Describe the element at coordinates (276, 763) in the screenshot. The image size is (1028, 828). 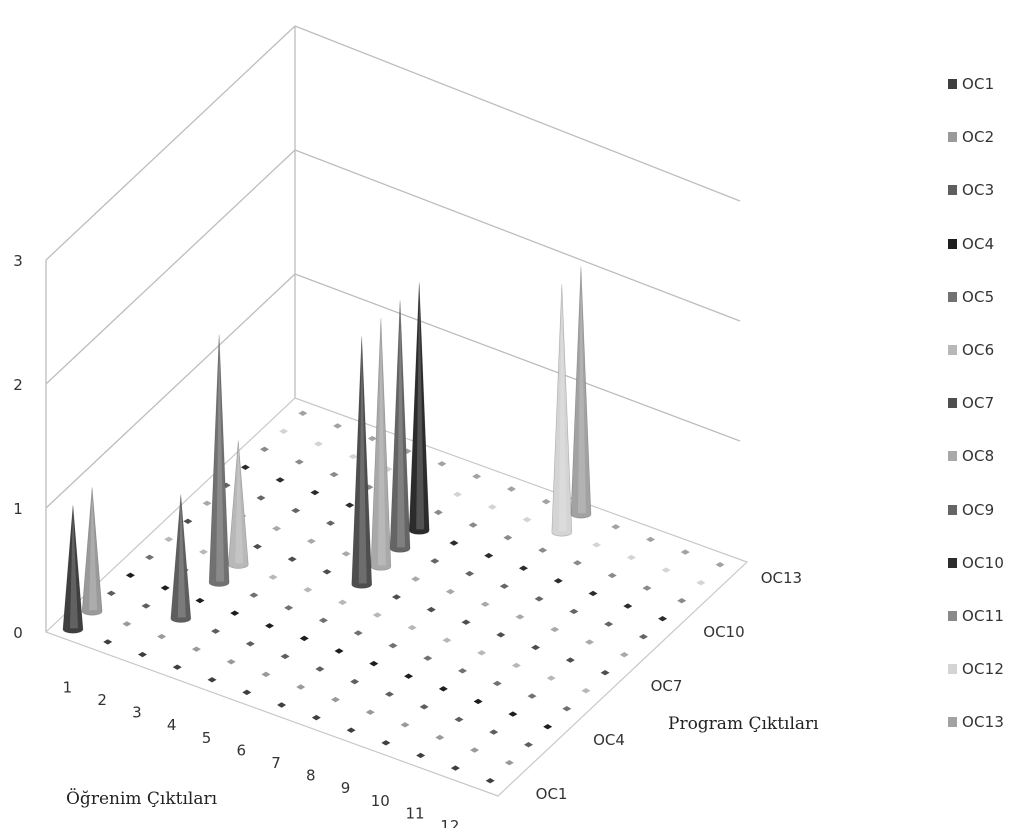
I see `x-tick-label: 7` at that location.